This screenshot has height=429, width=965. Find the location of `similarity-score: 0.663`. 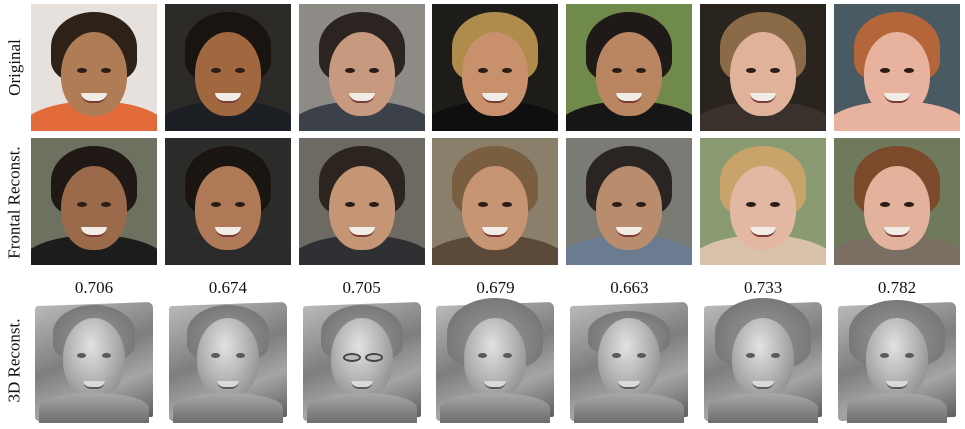

similarity-score: 0.663 is located at coordinates (629, 287).